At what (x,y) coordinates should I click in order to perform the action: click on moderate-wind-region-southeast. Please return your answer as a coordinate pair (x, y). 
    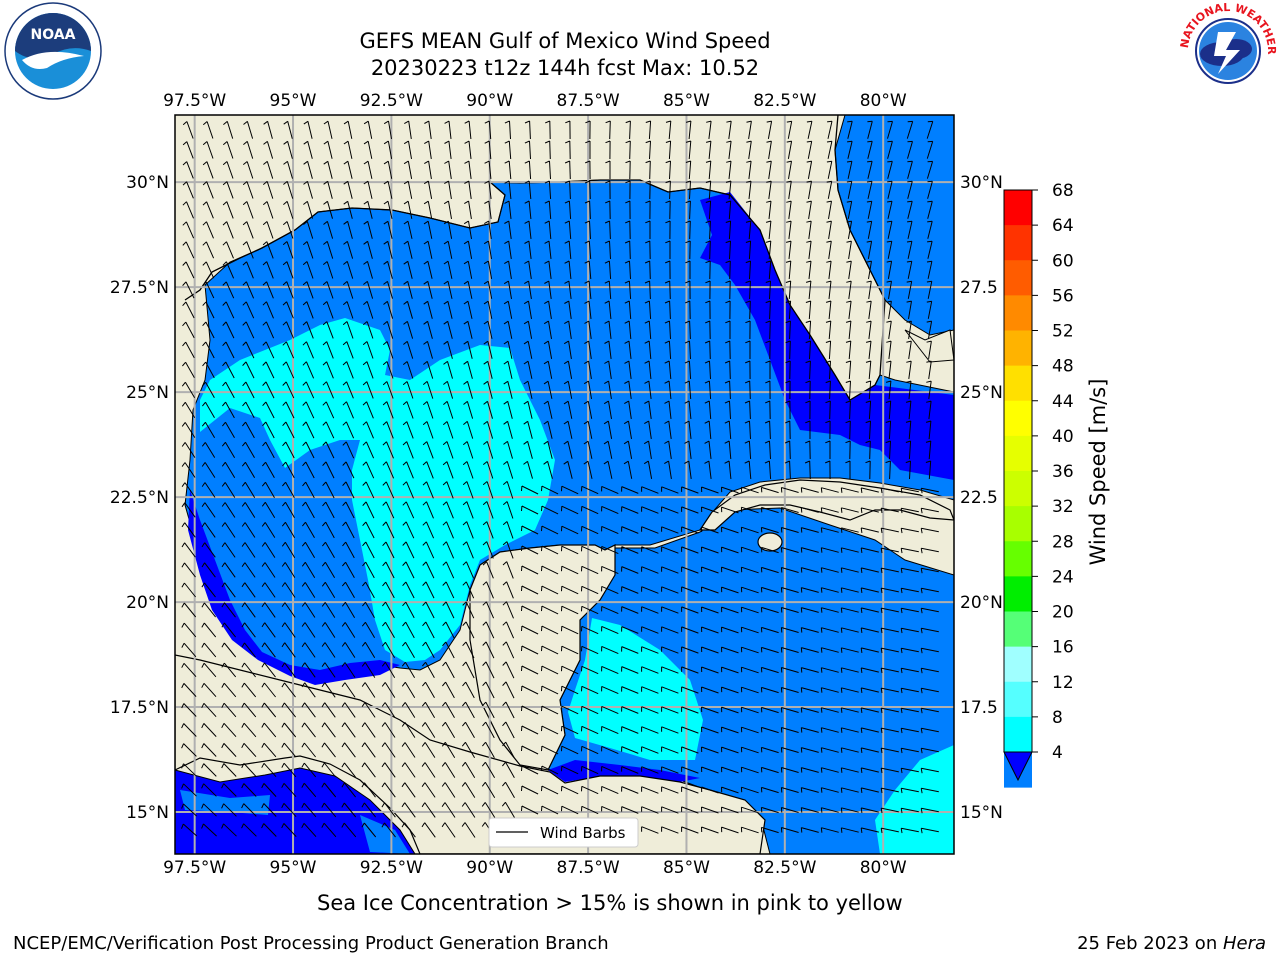
    Looking at the image, I should click on (914, 799).